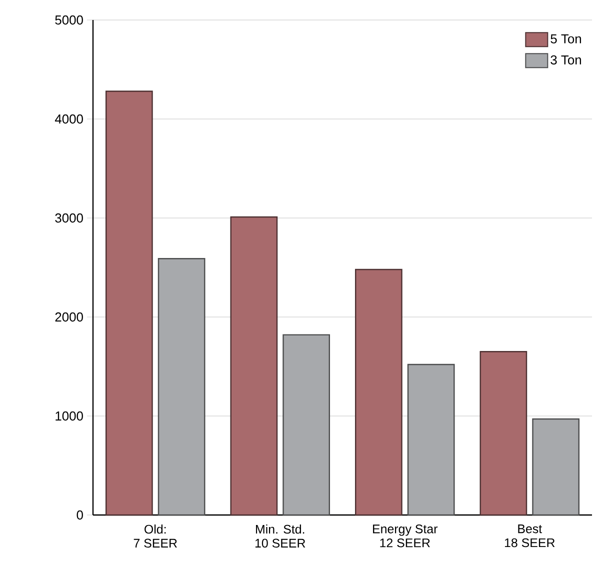 This screenshot has height=571, width=596. What do you see at coordinates (79, 515) in the screenshot?
I see `y-tick-label: 0` at bounding box center [79, 515].